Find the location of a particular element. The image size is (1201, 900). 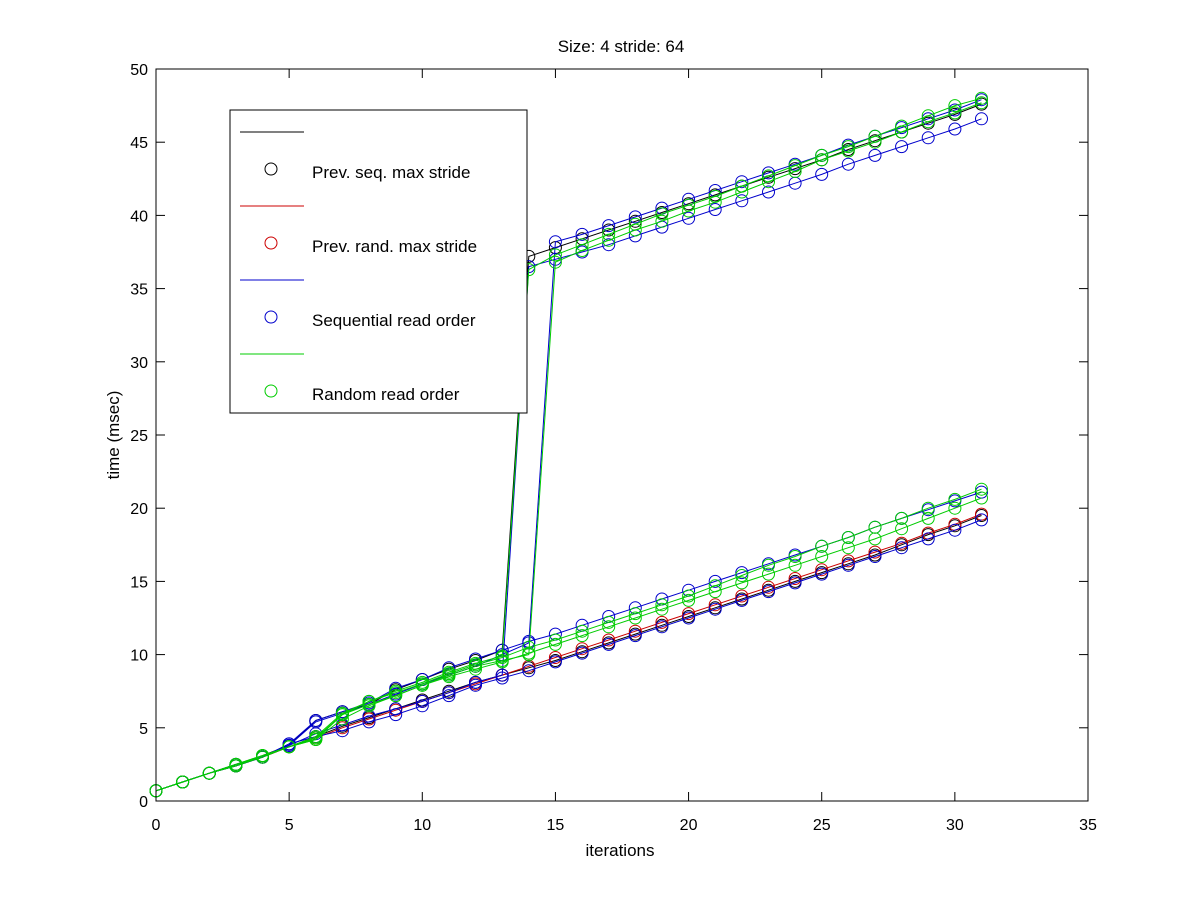

legend-box is located at coordinates (378, 261).